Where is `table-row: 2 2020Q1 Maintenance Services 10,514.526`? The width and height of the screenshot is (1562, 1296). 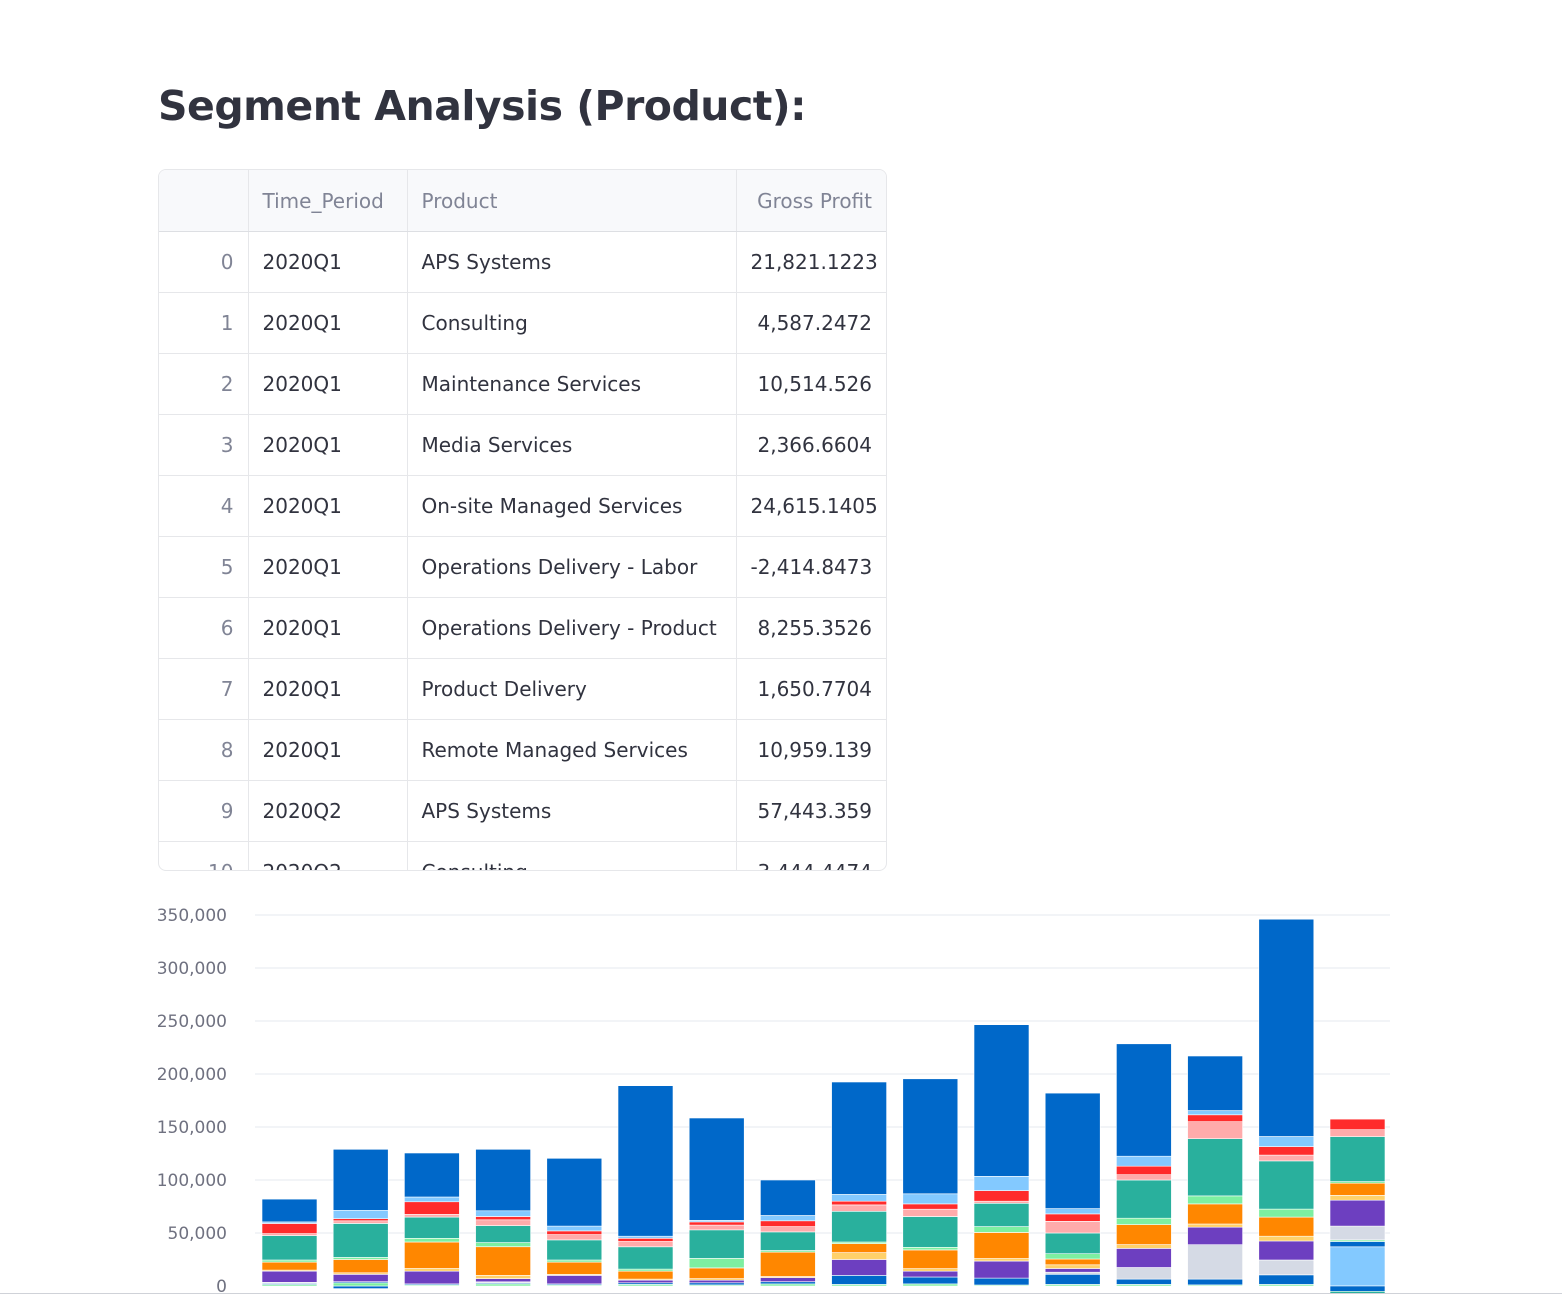
table-row: 2 2020Q1 Maintenance Services 10,514.526 is located at coordinates (522, 384).